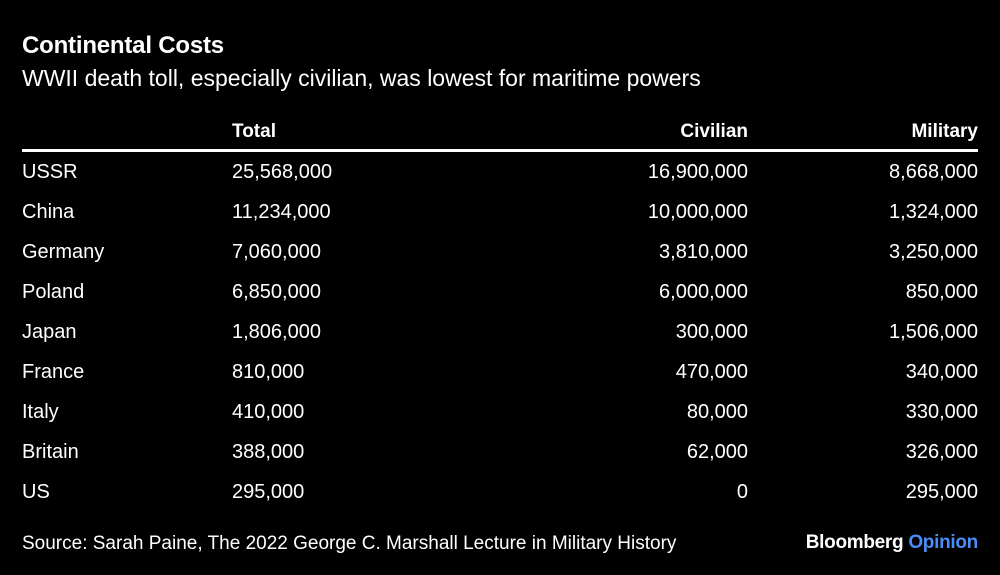 This screenshot has width=1000, height=575. What do you see at coordinates (63, 251) in the screenshot?
I see `cell-country: Germany` at bounding box center [63, 251].